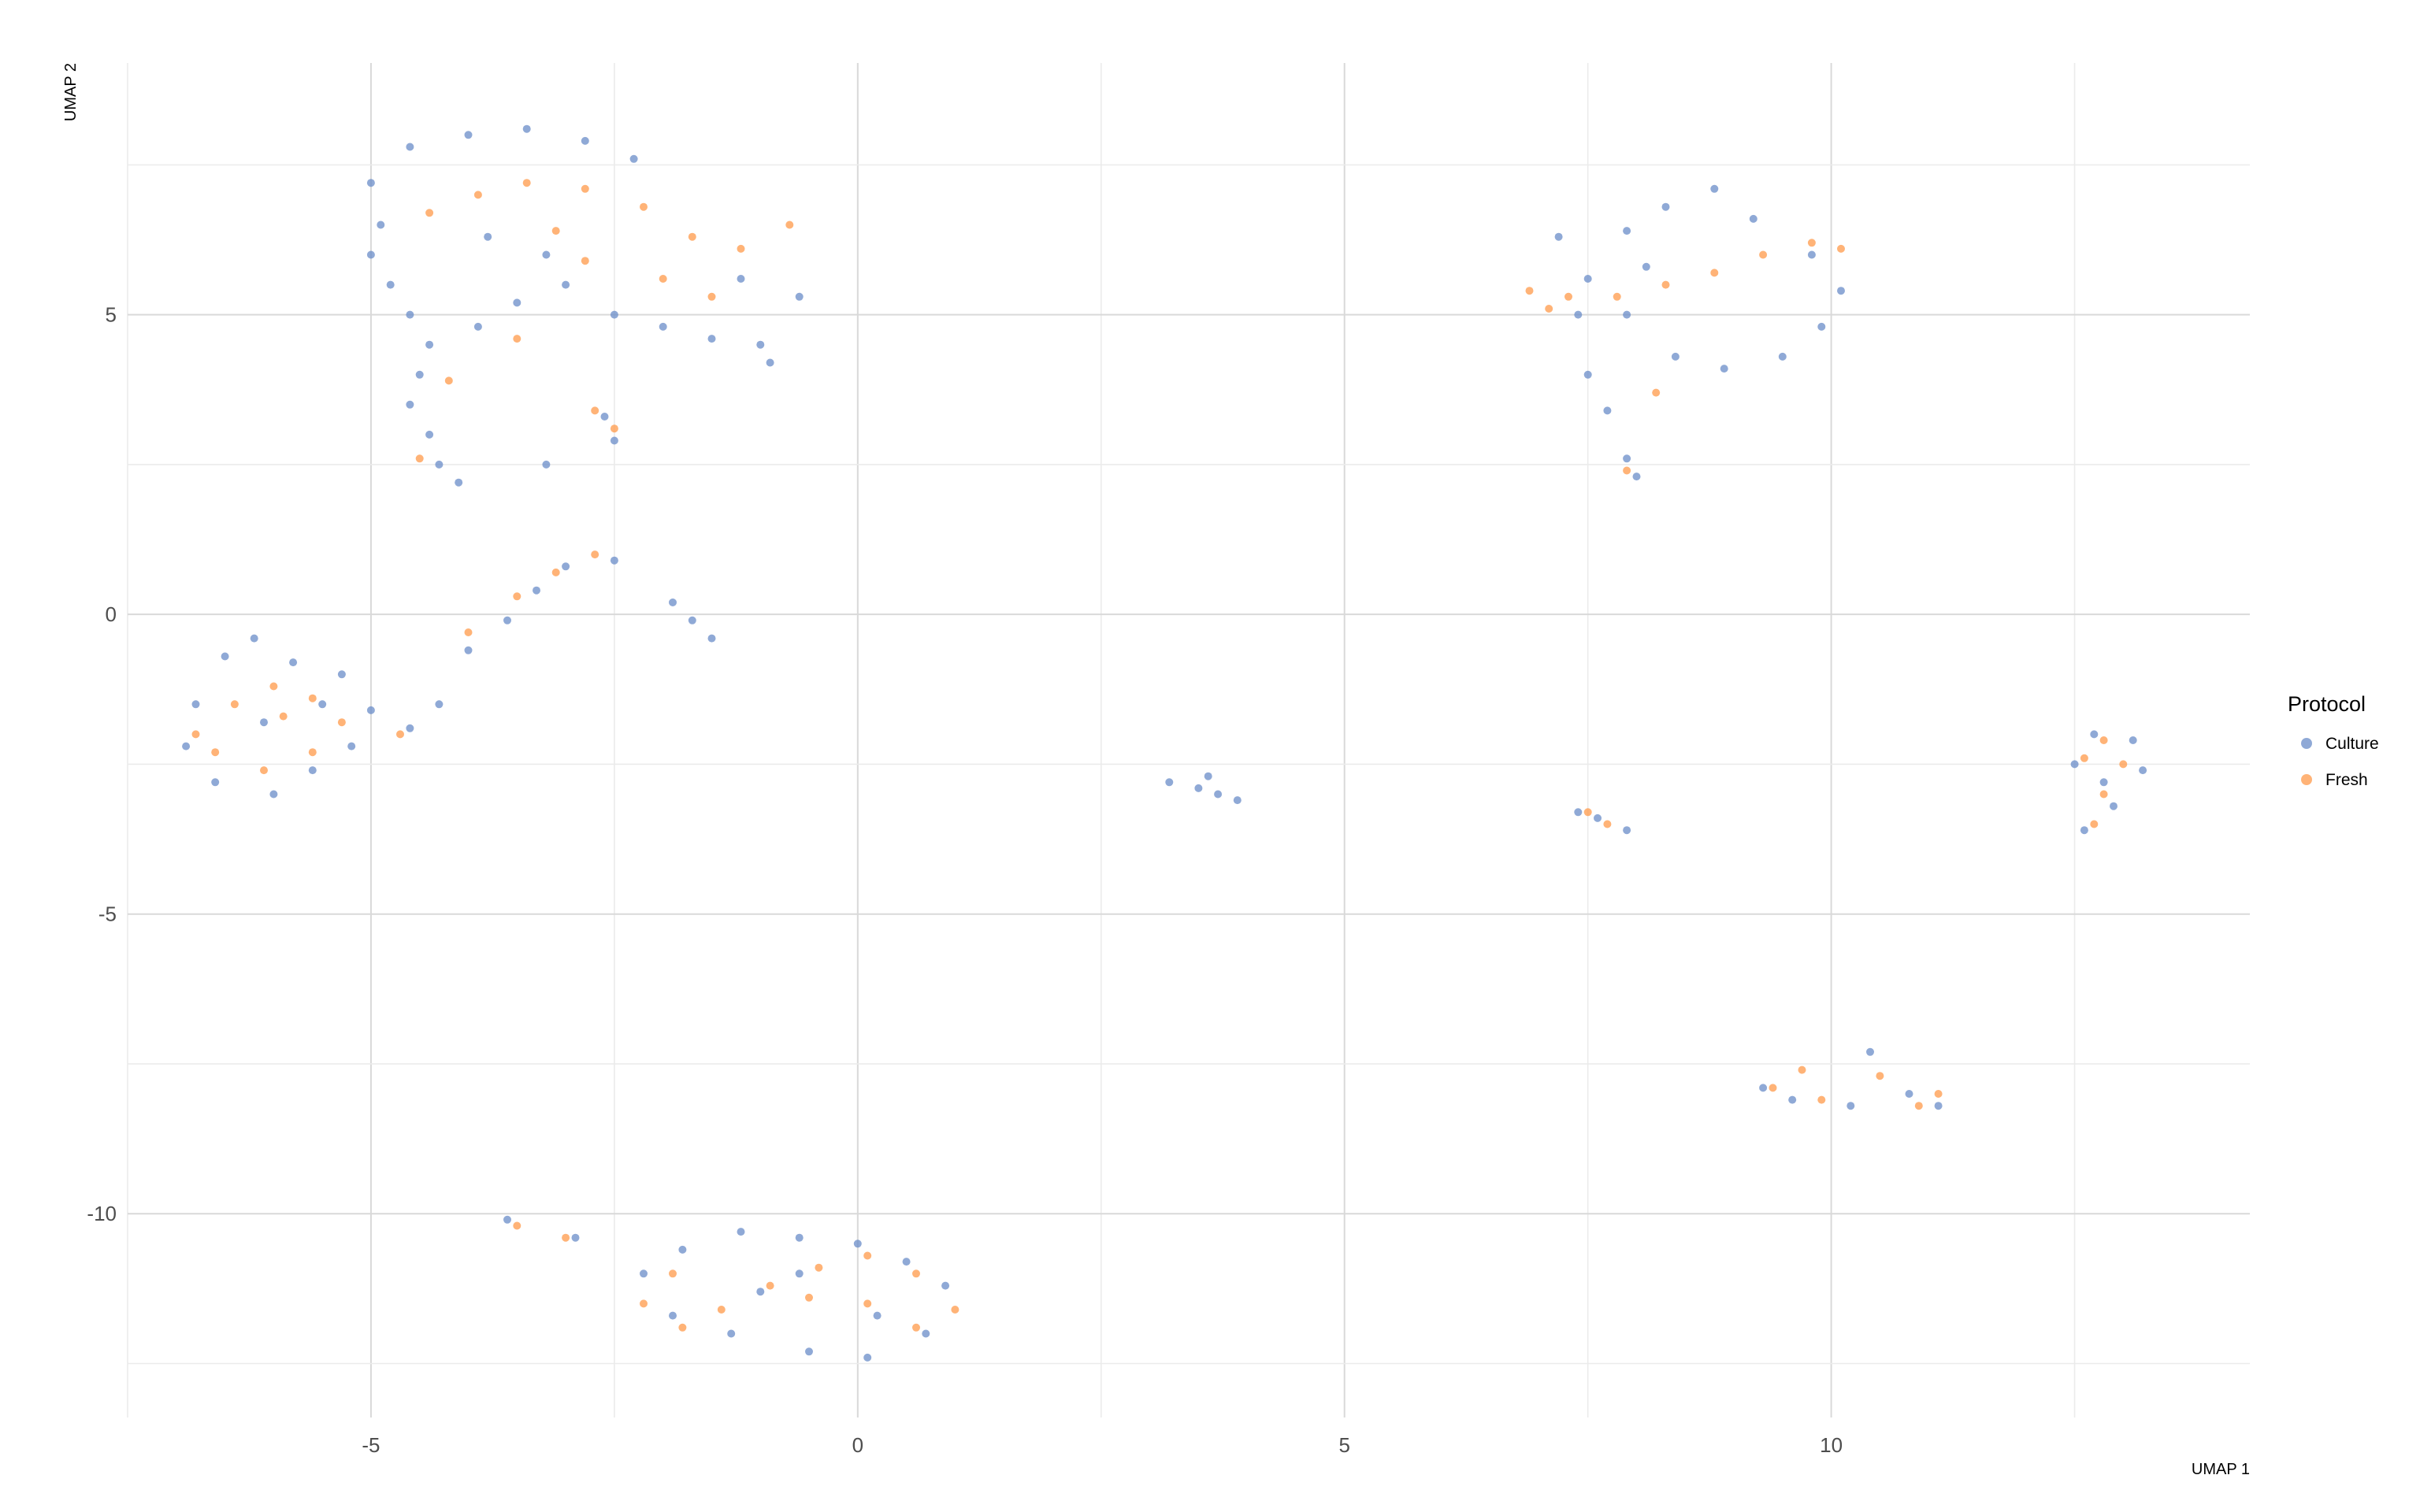  I want to click on x-tick-label: 5, so click(1343, 1445).